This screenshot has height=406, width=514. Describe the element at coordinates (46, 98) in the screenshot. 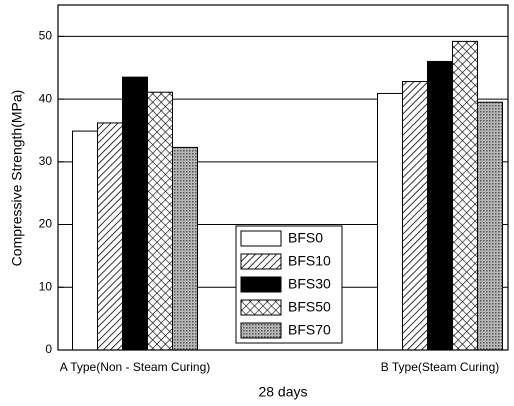

I see `y-tick-label: 40` at that location.